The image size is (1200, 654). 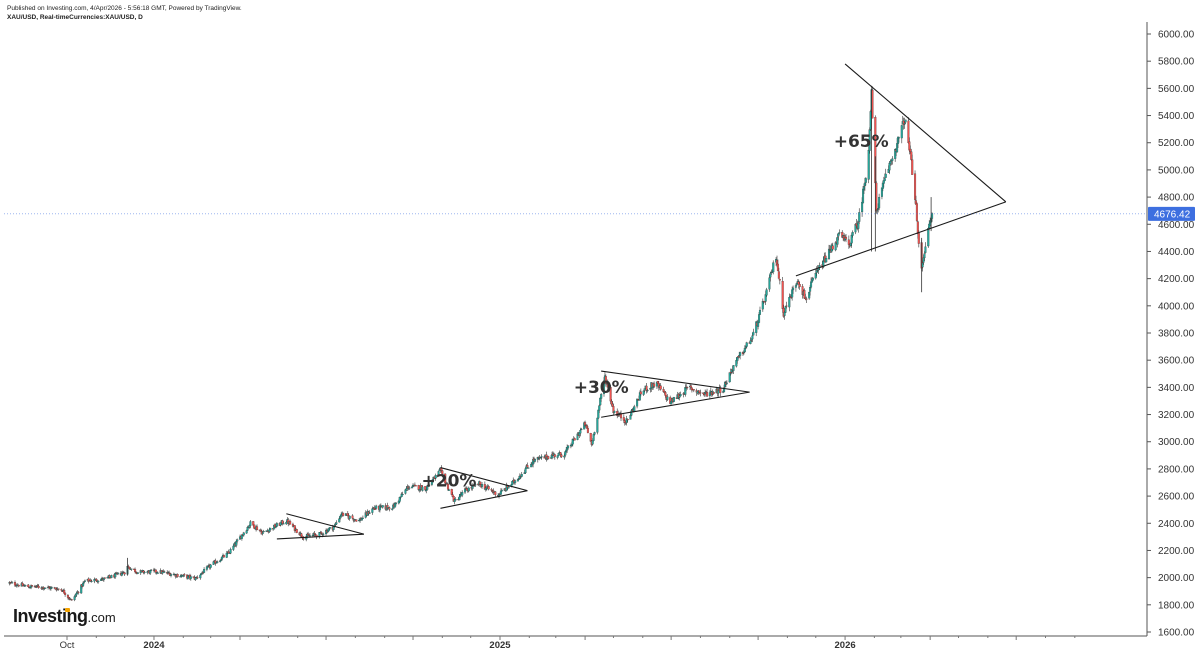 What do you see at coordinates (1176, 225) in the screenshot?
I see `y-tick-label: 4600.00` at bounding box center [1176, 225].